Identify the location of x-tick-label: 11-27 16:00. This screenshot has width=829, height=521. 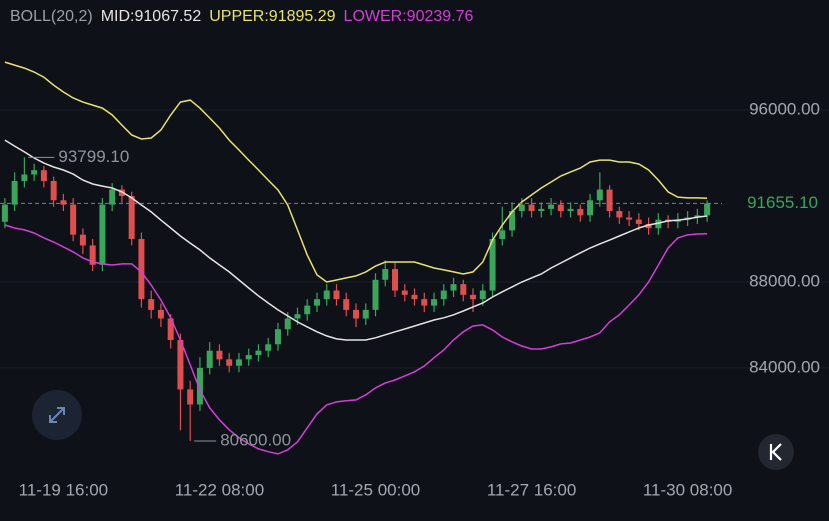
(531, 489).